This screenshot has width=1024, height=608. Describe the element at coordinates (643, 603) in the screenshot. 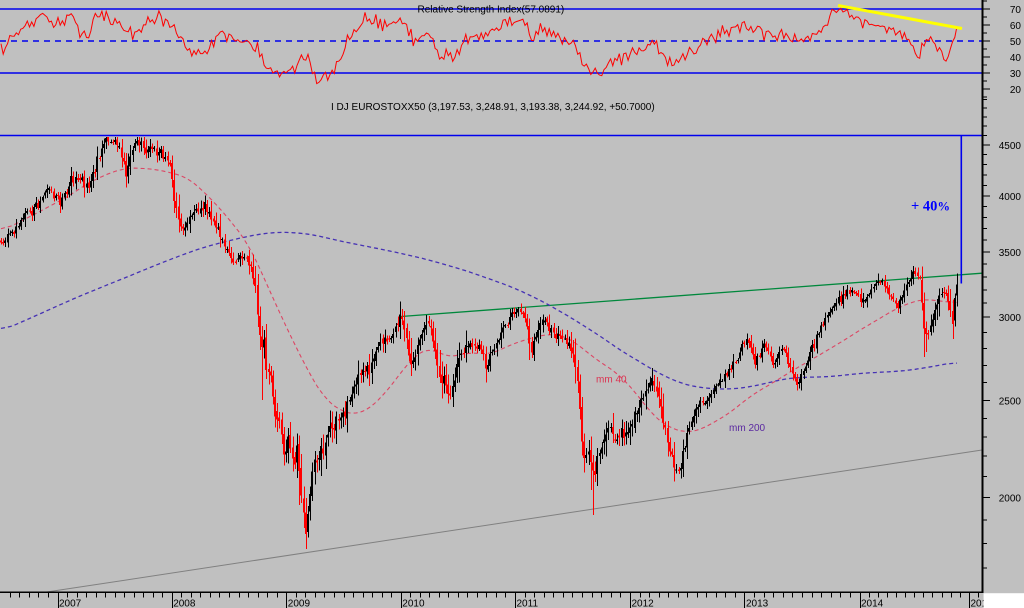

I see `svg-text: 2012` at that location.